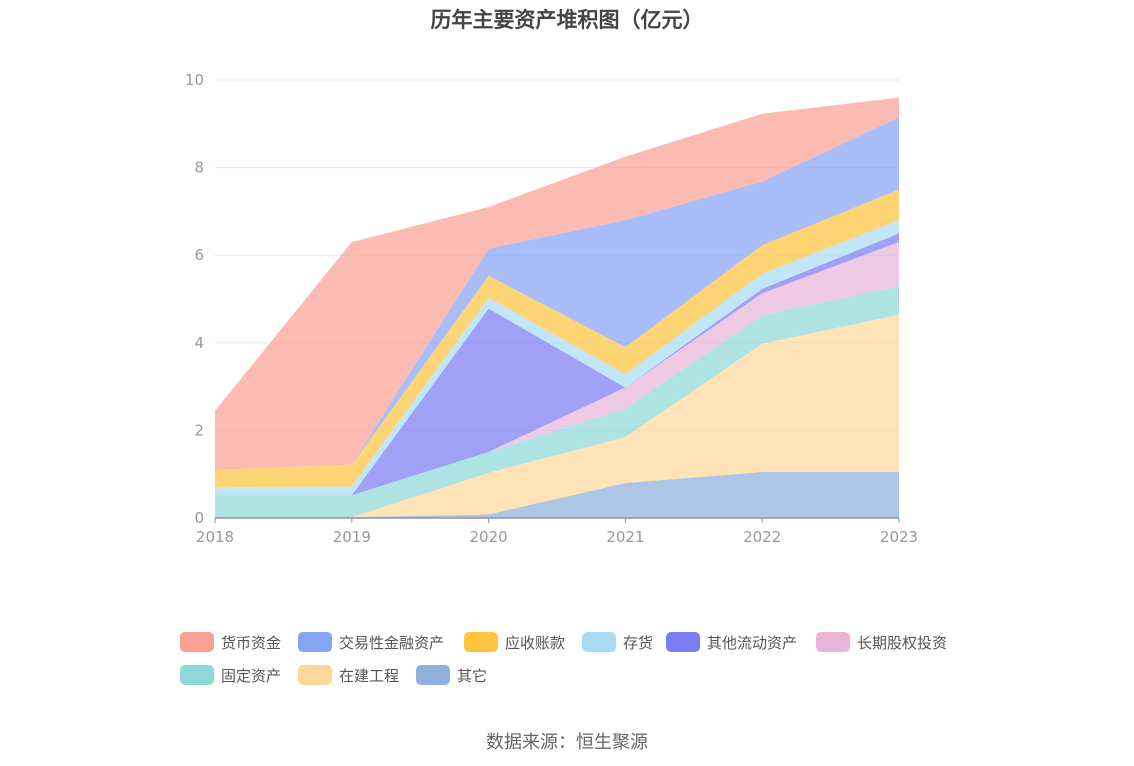 This screenshot has width=1134, height=766. What do you see at coordinates (762, 537) in the screenshot?
I see `x-tick-label: 2022` at bounding box center [762, 537].